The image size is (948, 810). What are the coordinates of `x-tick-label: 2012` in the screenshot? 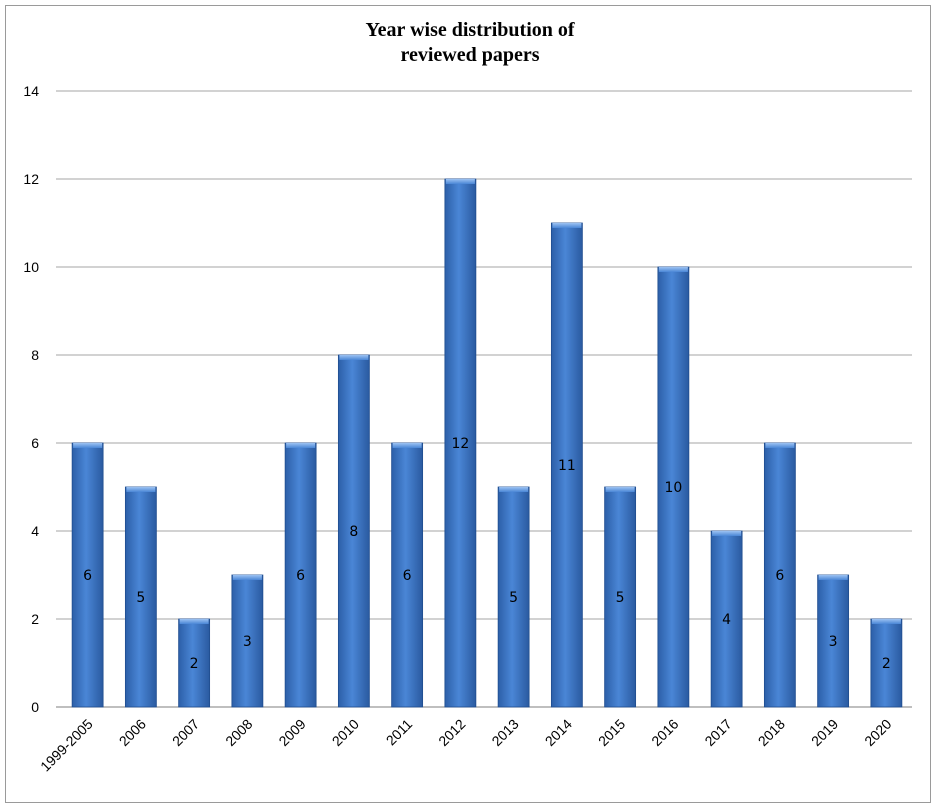 It's located at (451, 732).